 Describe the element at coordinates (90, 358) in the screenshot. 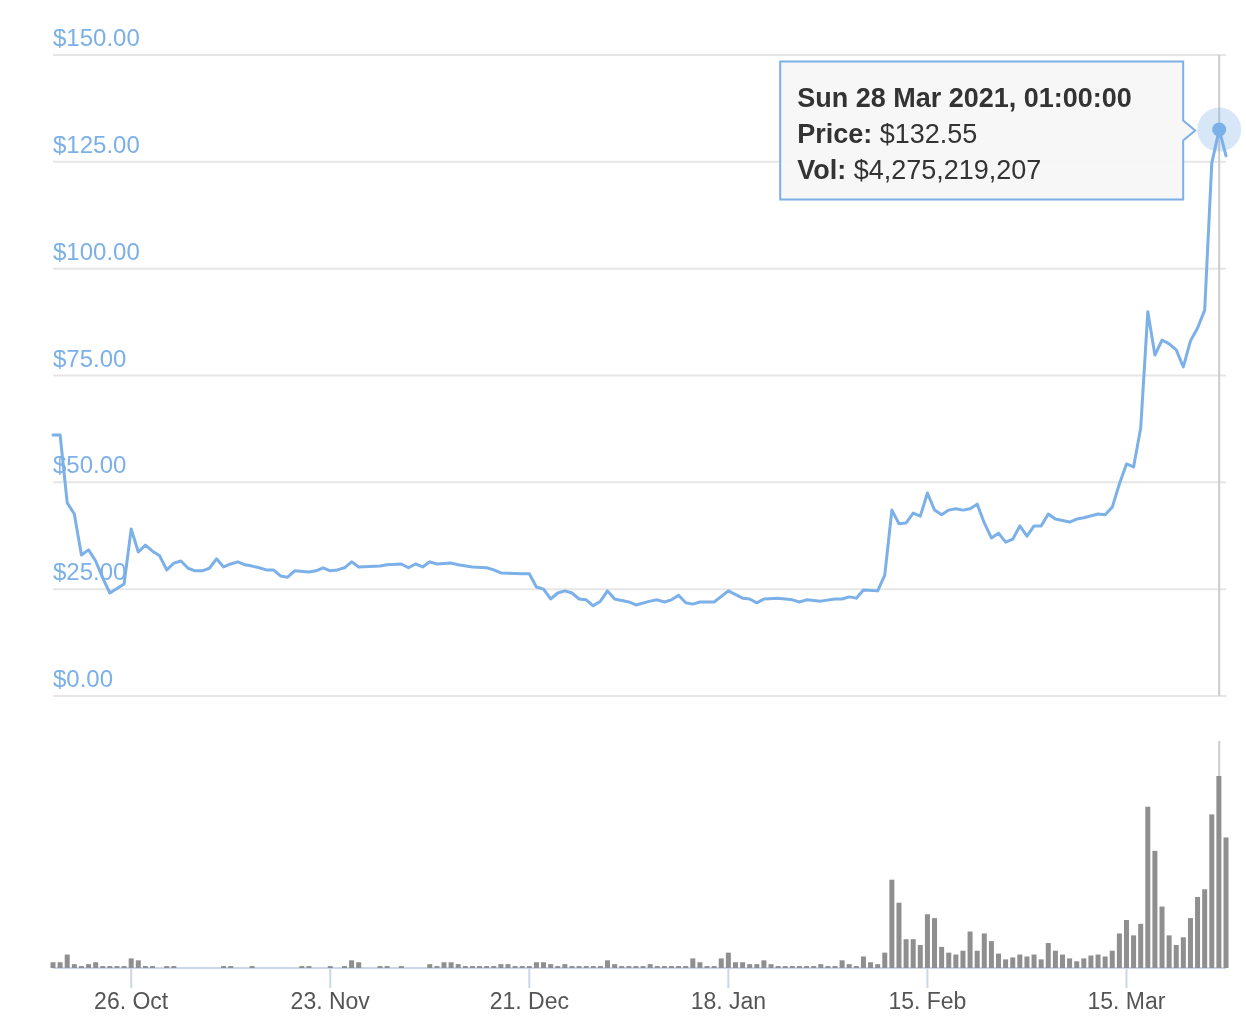

I see `y-tick-label: $75.00` at that location.